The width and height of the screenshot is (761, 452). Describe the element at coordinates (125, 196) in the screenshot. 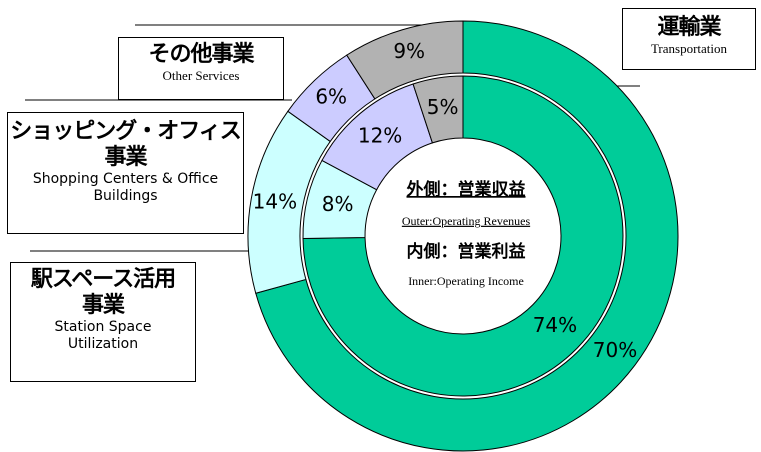

I see `category-label-en: Buildings` at that location.